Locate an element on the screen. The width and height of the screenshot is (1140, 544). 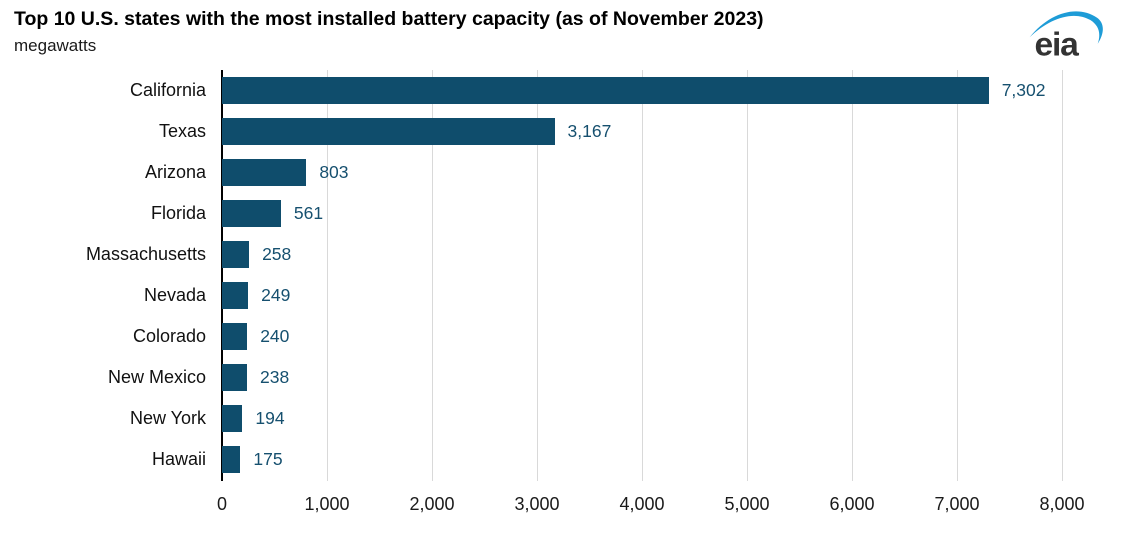
bar-row: Massachusetts 258 is located at coordinates (570, 254).